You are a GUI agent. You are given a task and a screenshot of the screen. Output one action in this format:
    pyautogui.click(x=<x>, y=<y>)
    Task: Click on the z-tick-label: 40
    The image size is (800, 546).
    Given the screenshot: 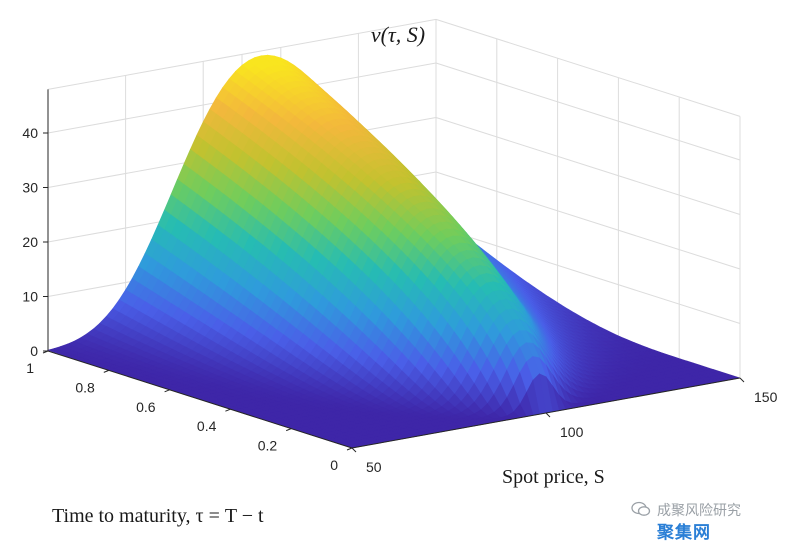 What is the action you would take?
    pyautogui.click(x=30, y=133)
    